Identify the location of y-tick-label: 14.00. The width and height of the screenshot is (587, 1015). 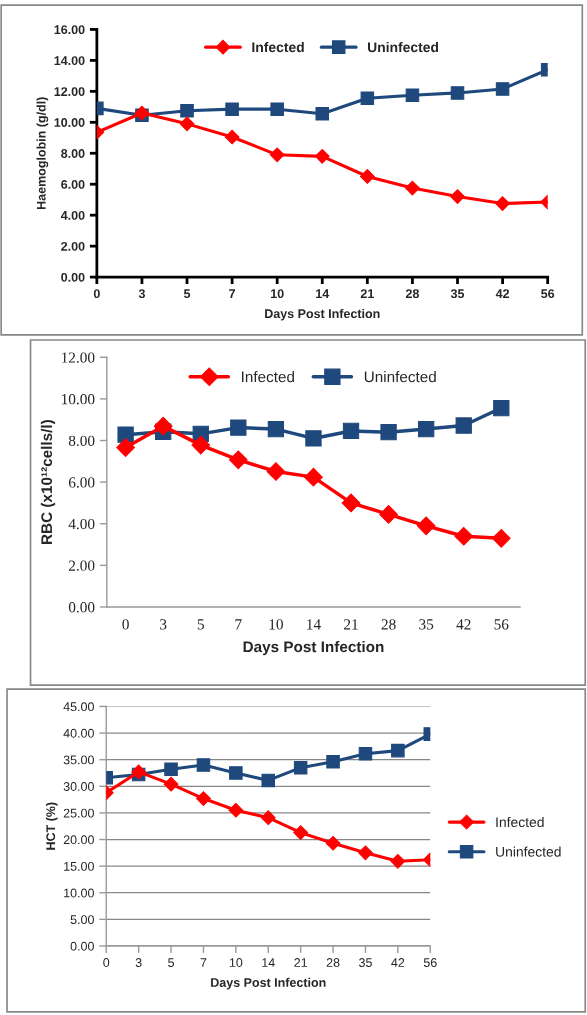
(69, 61).